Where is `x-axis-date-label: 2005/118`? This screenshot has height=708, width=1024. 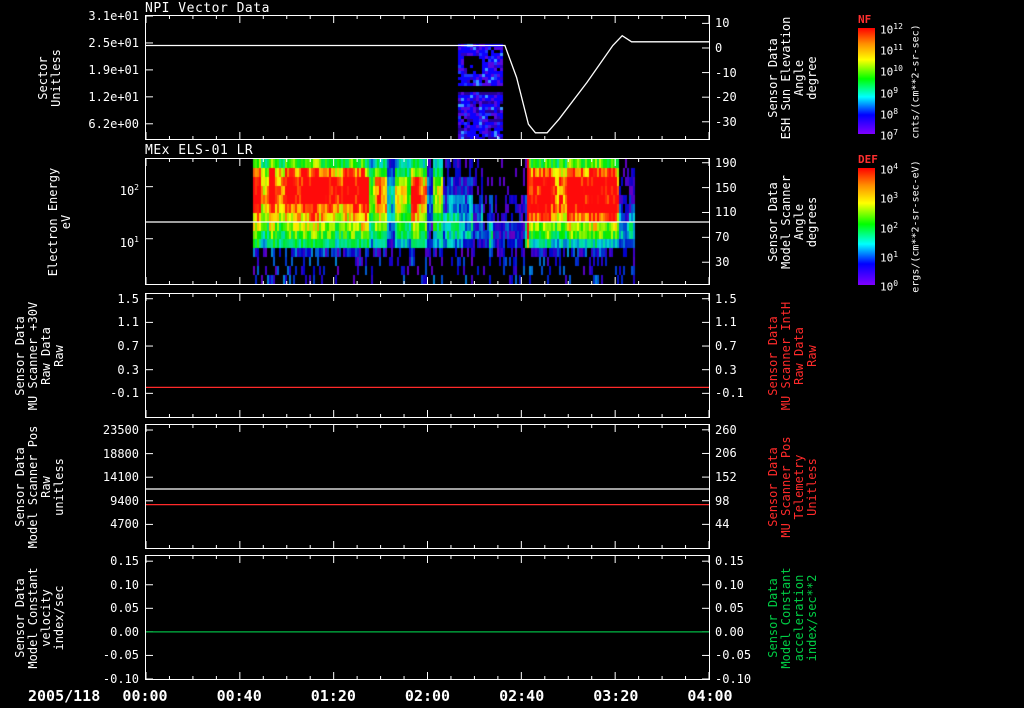
x-axis-date-label: 2005/118 is located at coordinates (64, 696).